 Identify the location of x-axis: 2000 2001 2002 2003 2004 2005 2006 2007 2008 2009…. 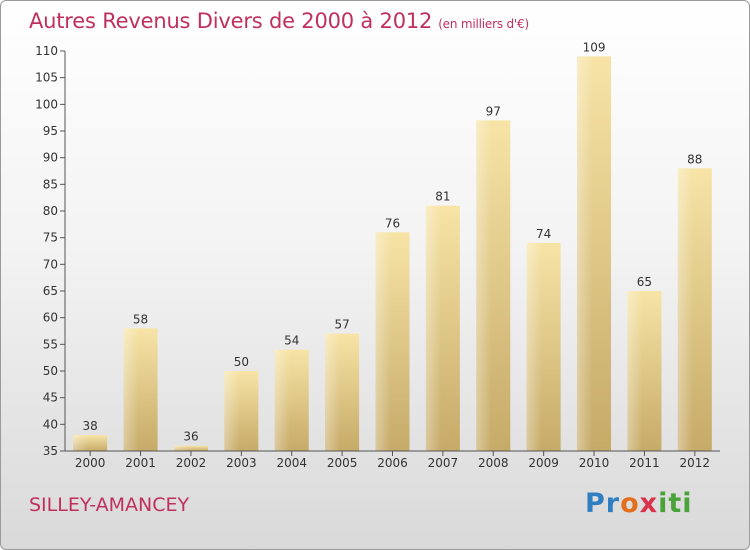
(392, 460).